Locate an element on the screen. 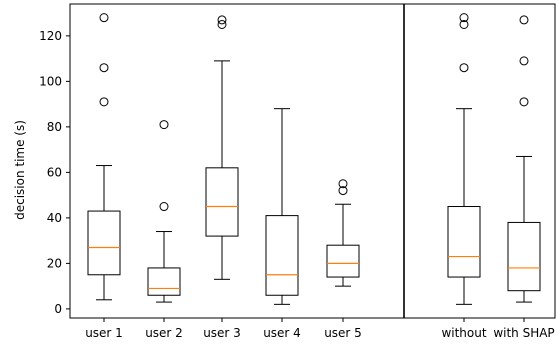 The width and height of the screenshot is (560, 354). x-tick-label-without: without is located at coordinates (463, 333).